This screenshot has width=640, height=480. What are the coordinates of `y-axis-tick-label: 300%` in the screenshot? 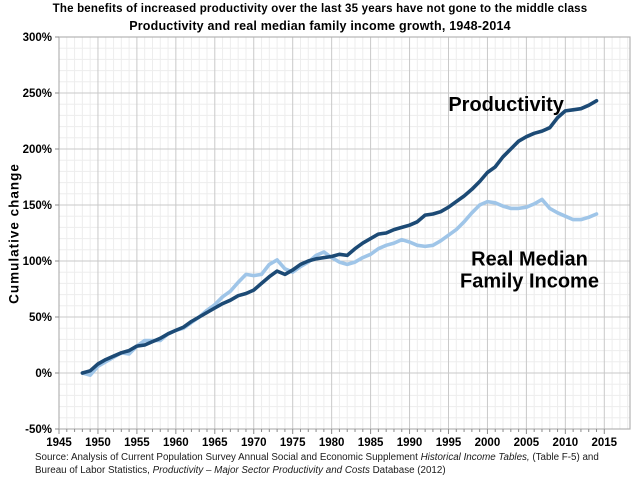 It's located at (37, 38).